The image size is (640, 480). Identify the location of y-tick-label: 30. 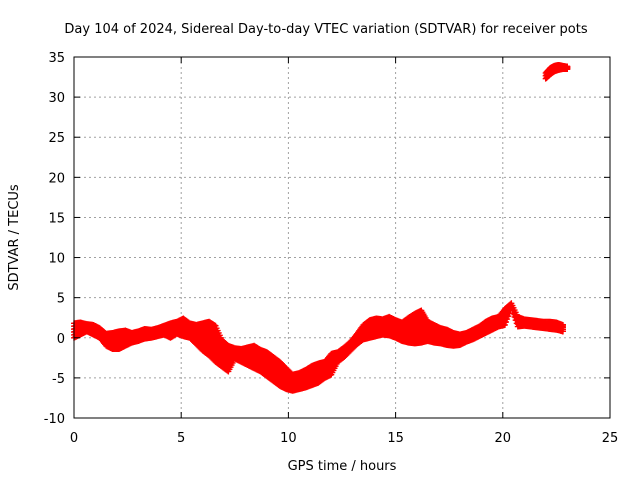
(56, 98).